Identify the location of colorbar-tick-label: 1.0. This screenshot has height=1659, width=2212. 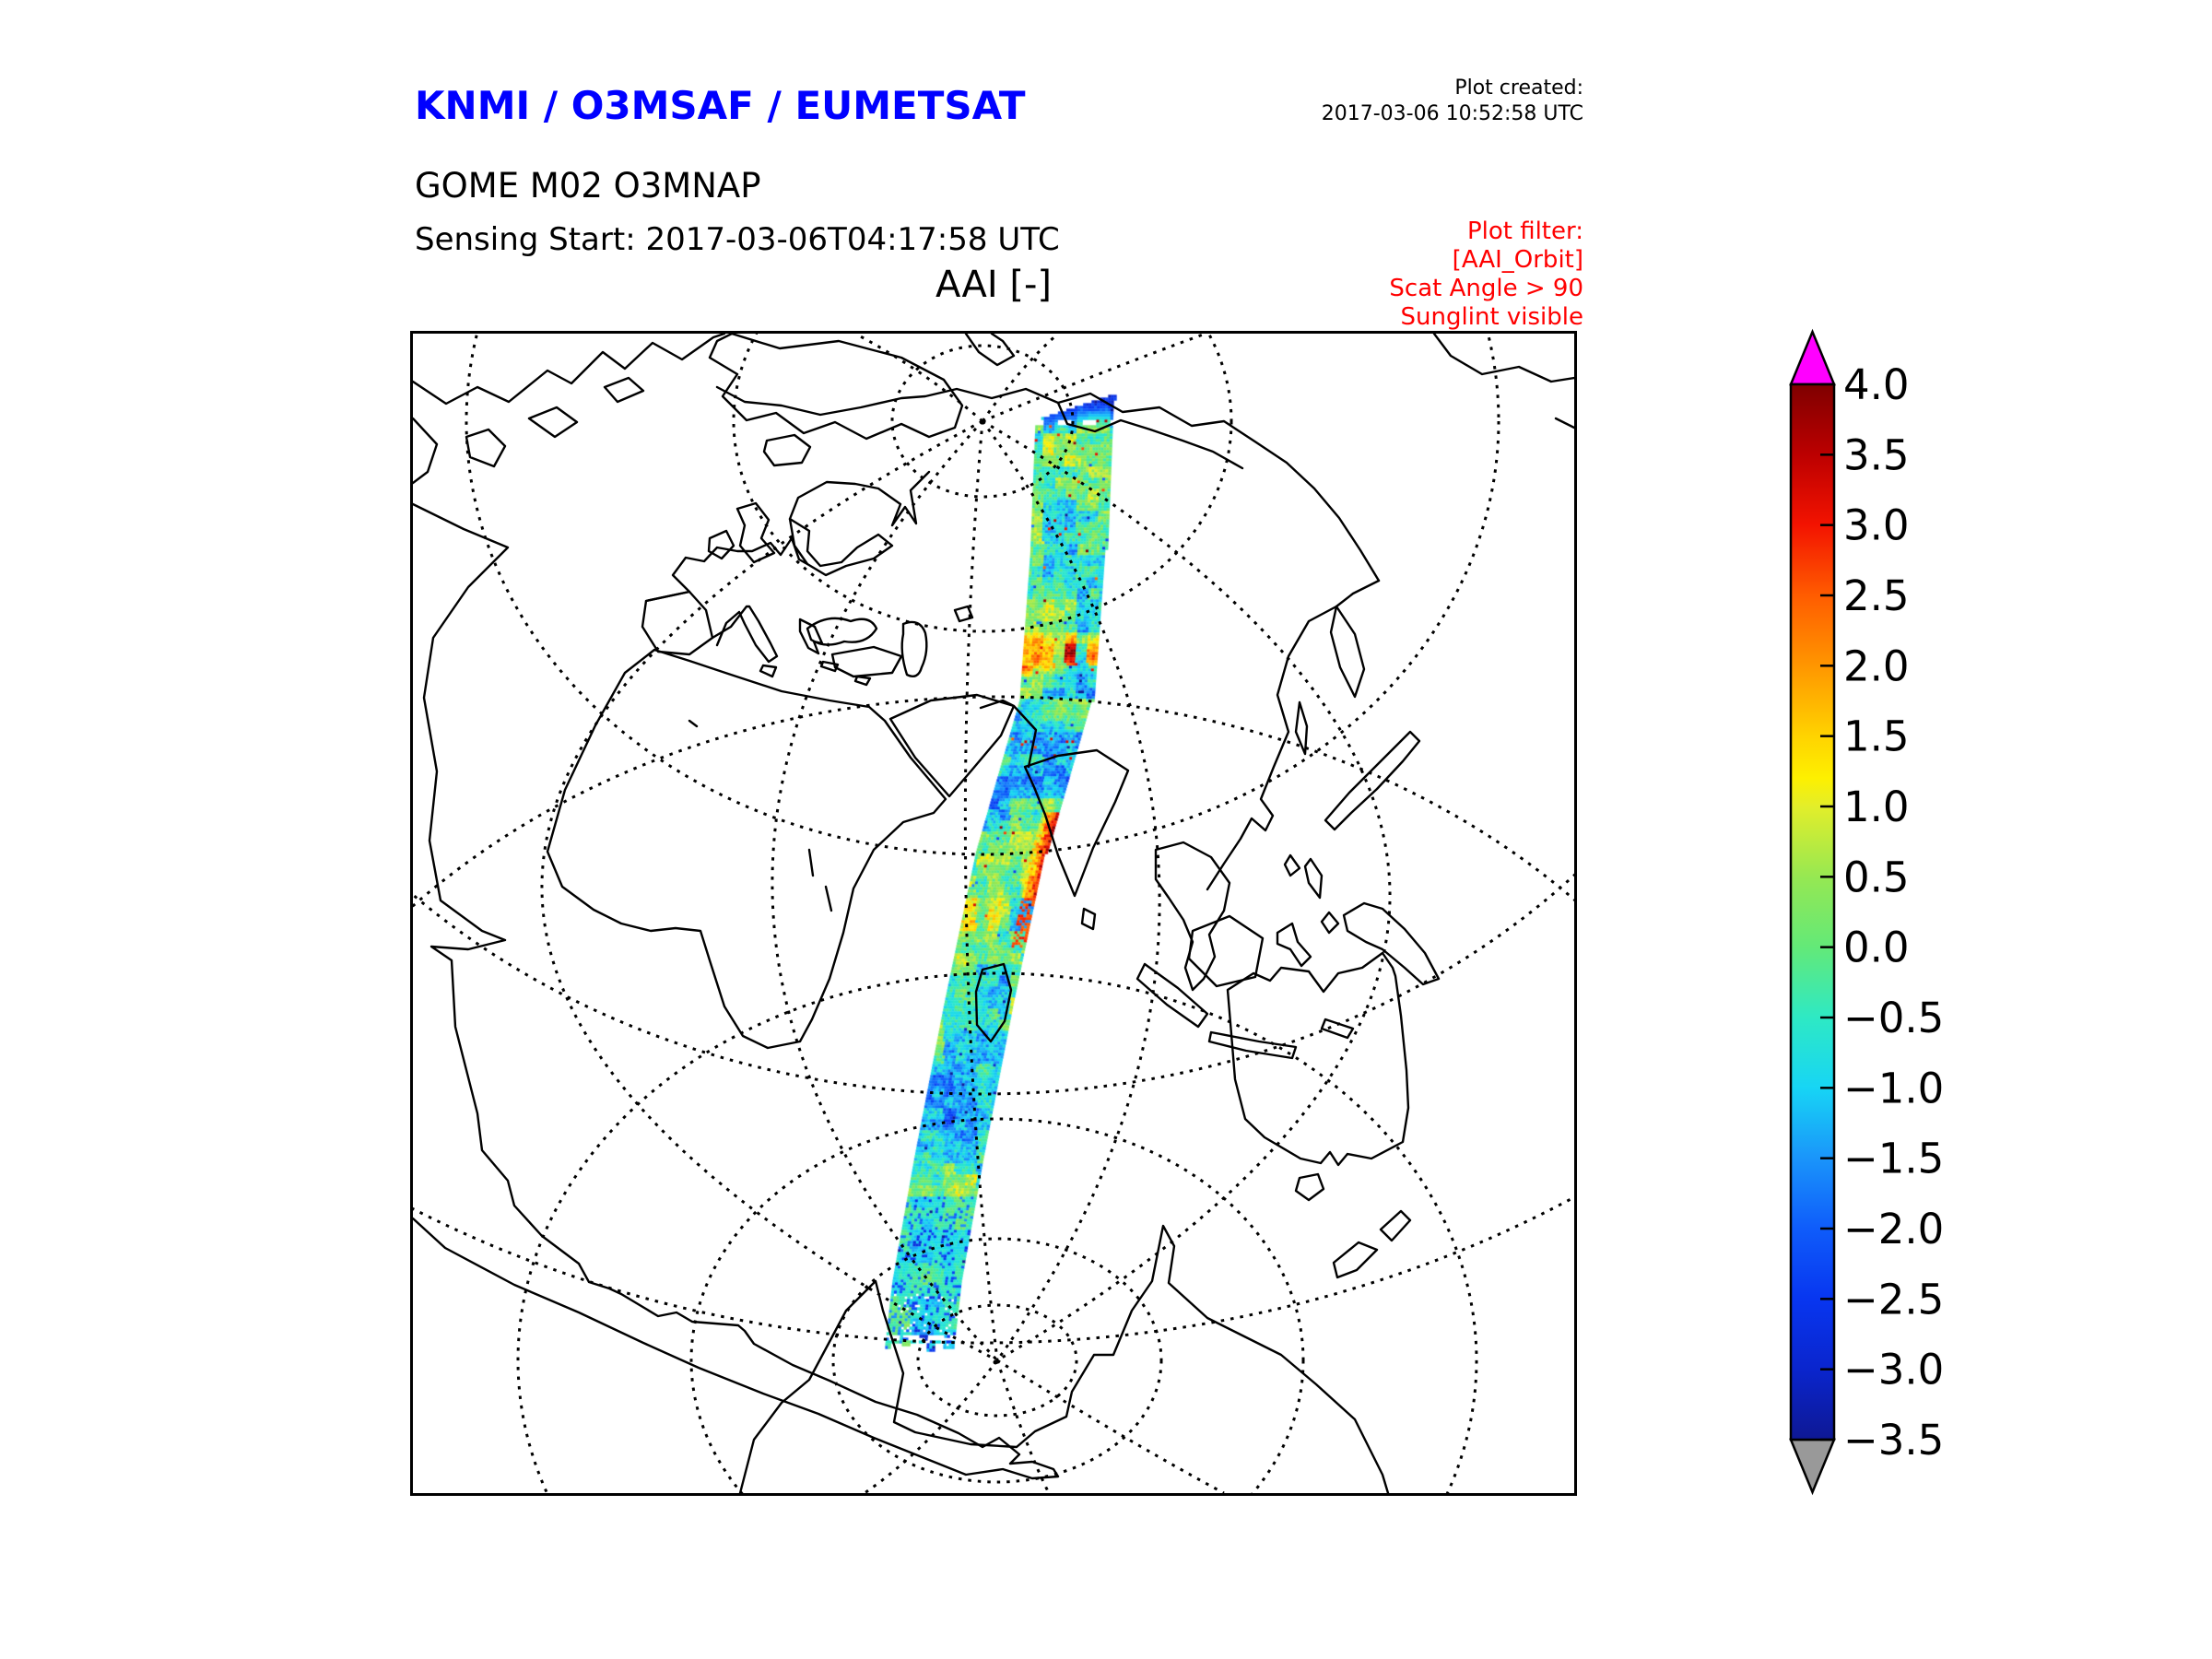
(1876, 806).